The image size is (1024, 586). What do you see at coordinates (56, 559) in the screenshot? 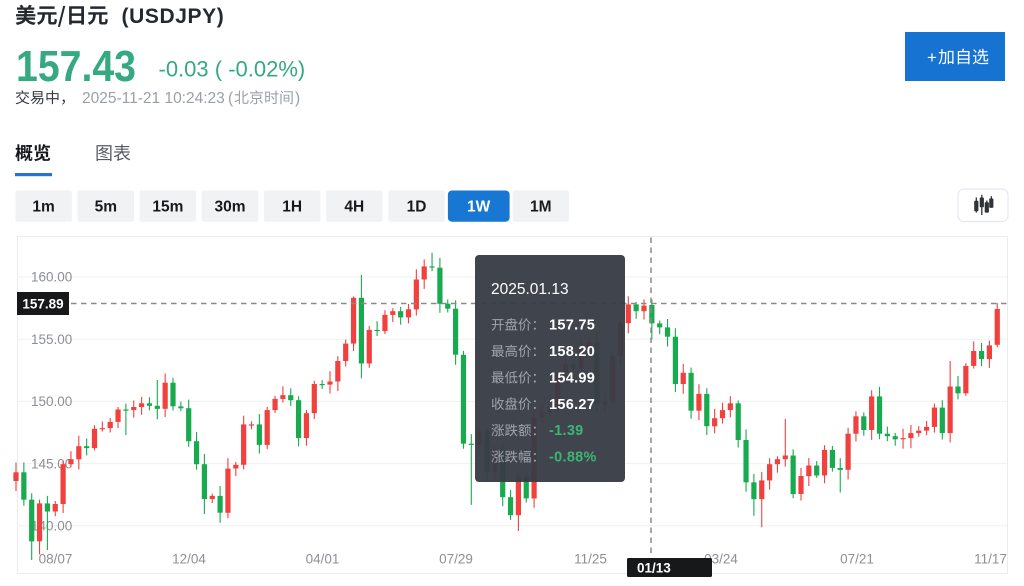
I see `svg-text: 08/07` at bounding box center [56, 559].